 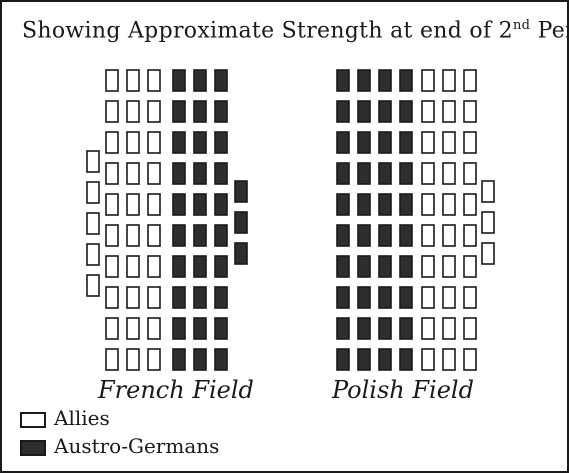 I want to click on legend-allies: Allies, so click(x=65, y=418).